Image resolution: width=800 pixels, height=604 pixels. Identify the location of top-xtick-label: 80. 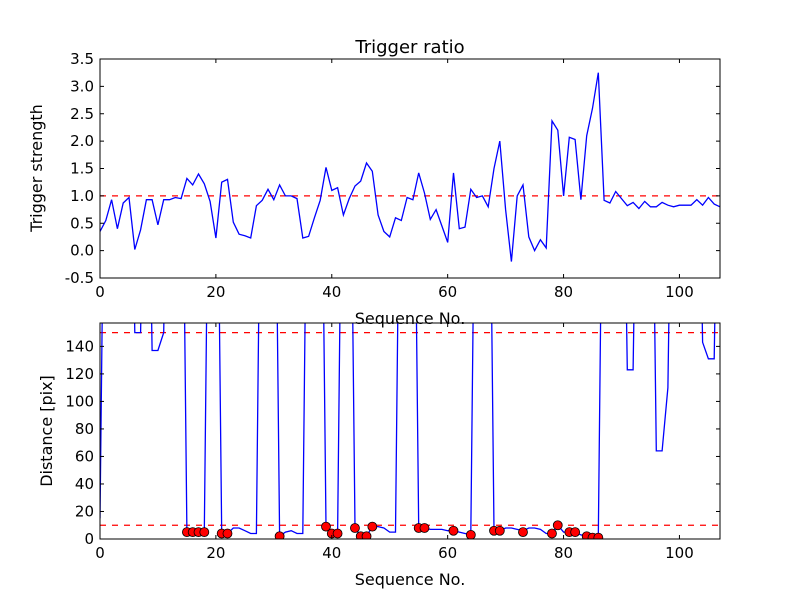
(563, 292).